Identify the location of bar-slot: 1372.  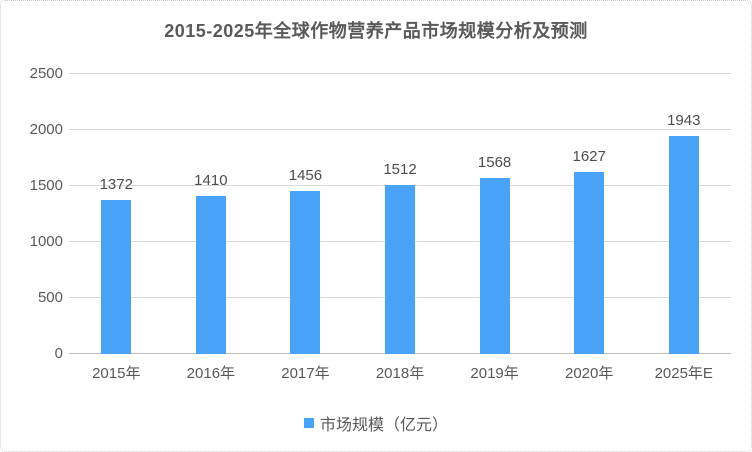
(116, 214).